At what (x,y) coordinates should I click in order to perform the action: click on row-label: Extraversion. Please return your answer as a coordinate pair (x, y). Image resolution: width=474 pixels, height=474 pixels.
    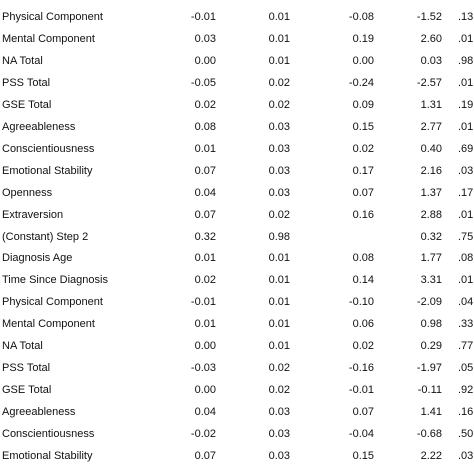
    Looking at the image, I should click on (33, 214).